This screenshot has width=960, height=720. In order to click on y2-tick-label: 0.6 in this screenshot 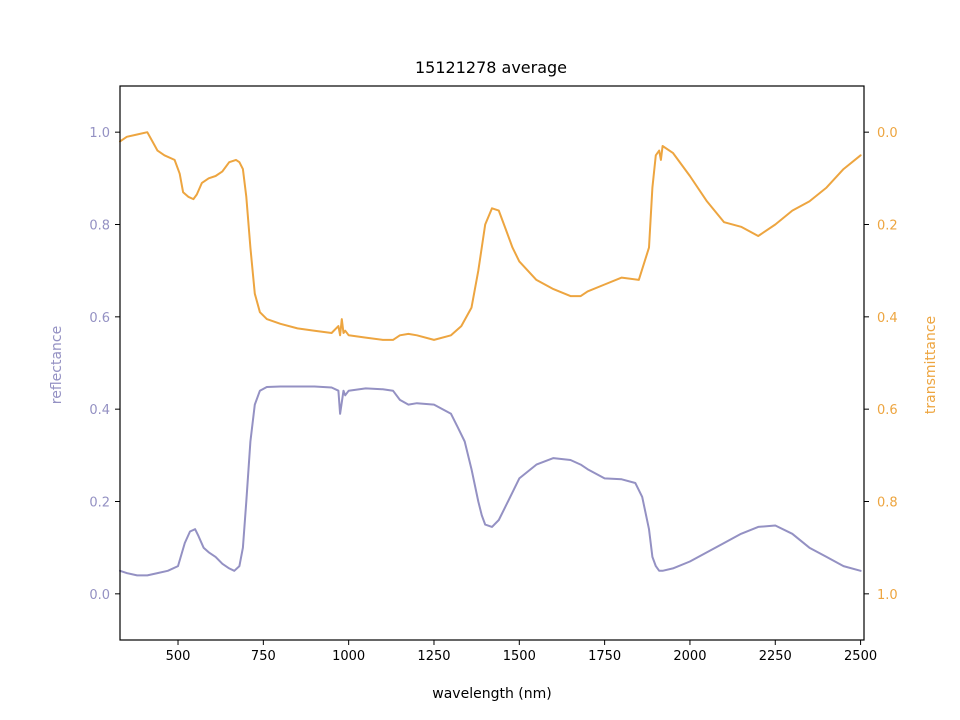, I will do `click(887, 410)`.